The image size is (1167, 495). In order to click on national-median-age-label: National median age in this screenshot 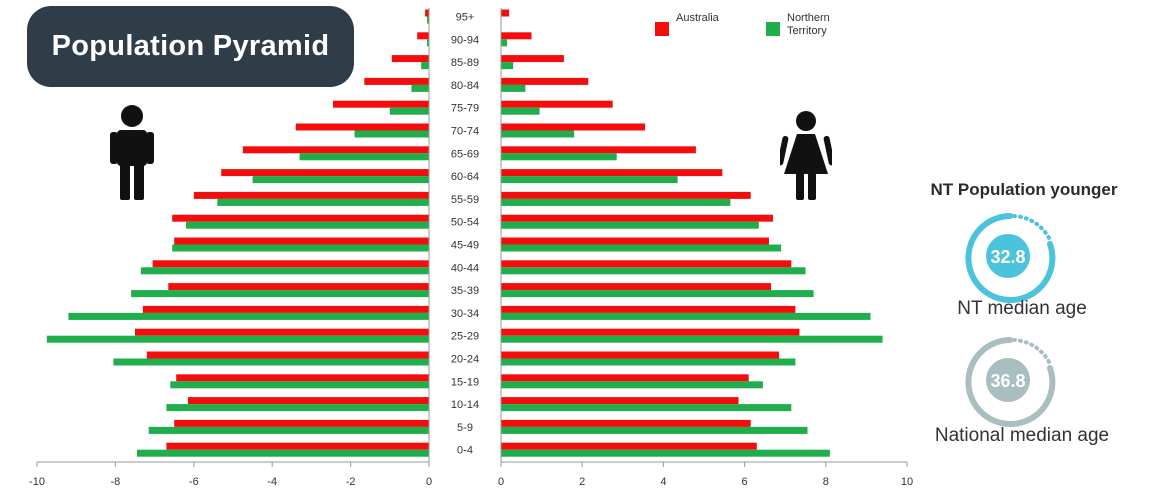, I will do `click(1022, 435)`.